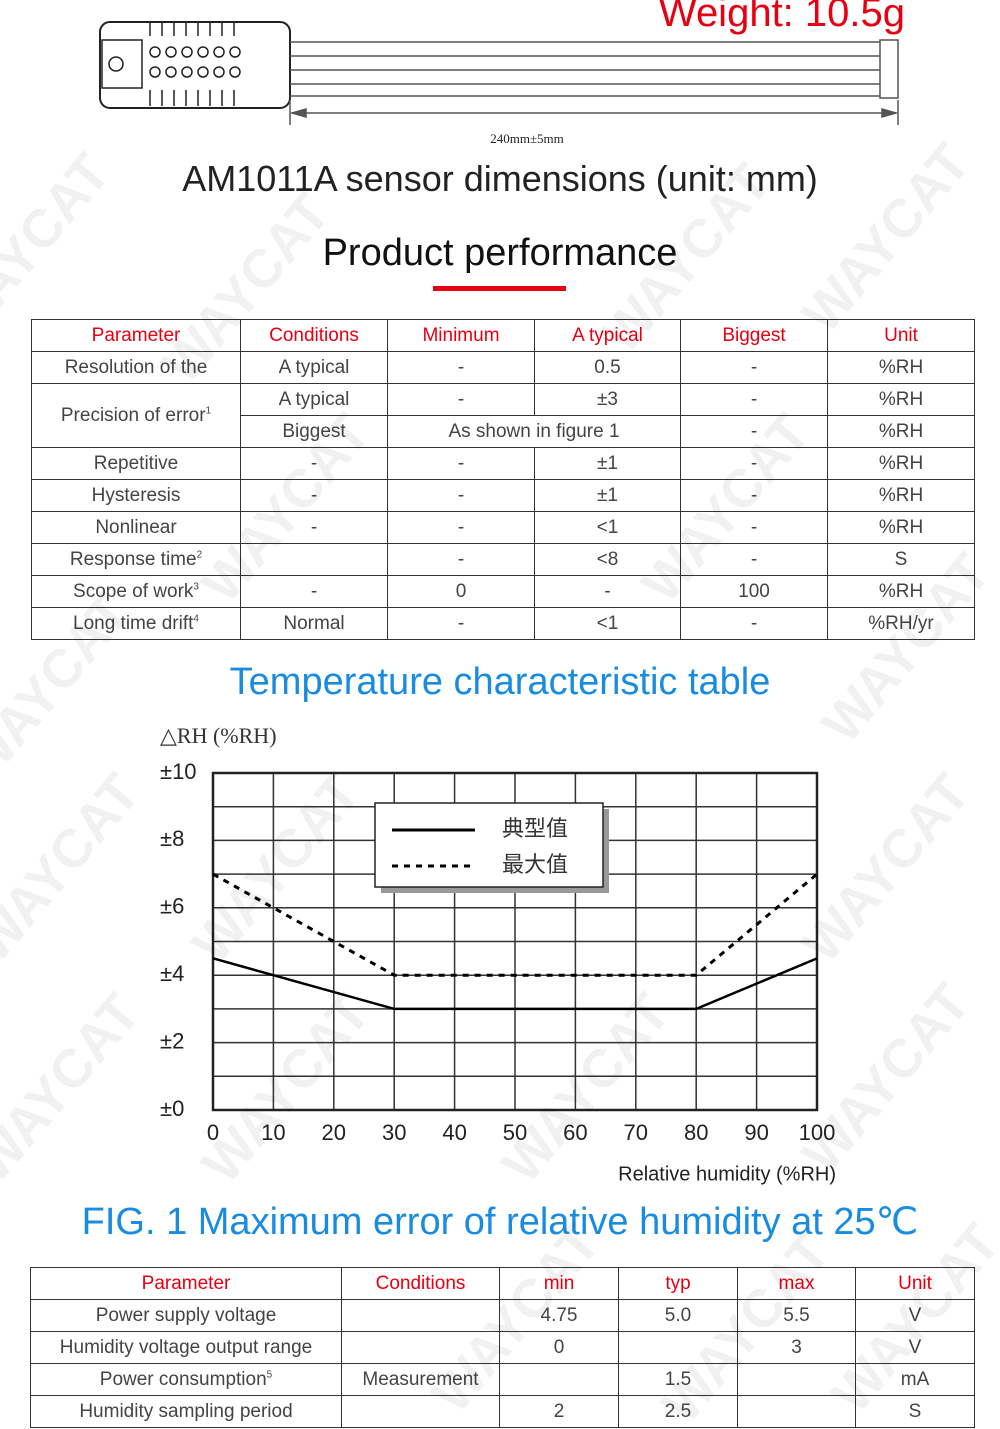 The image size is (1000, 1429). I want to click on cell: Precision of error1, so click(136, 415).